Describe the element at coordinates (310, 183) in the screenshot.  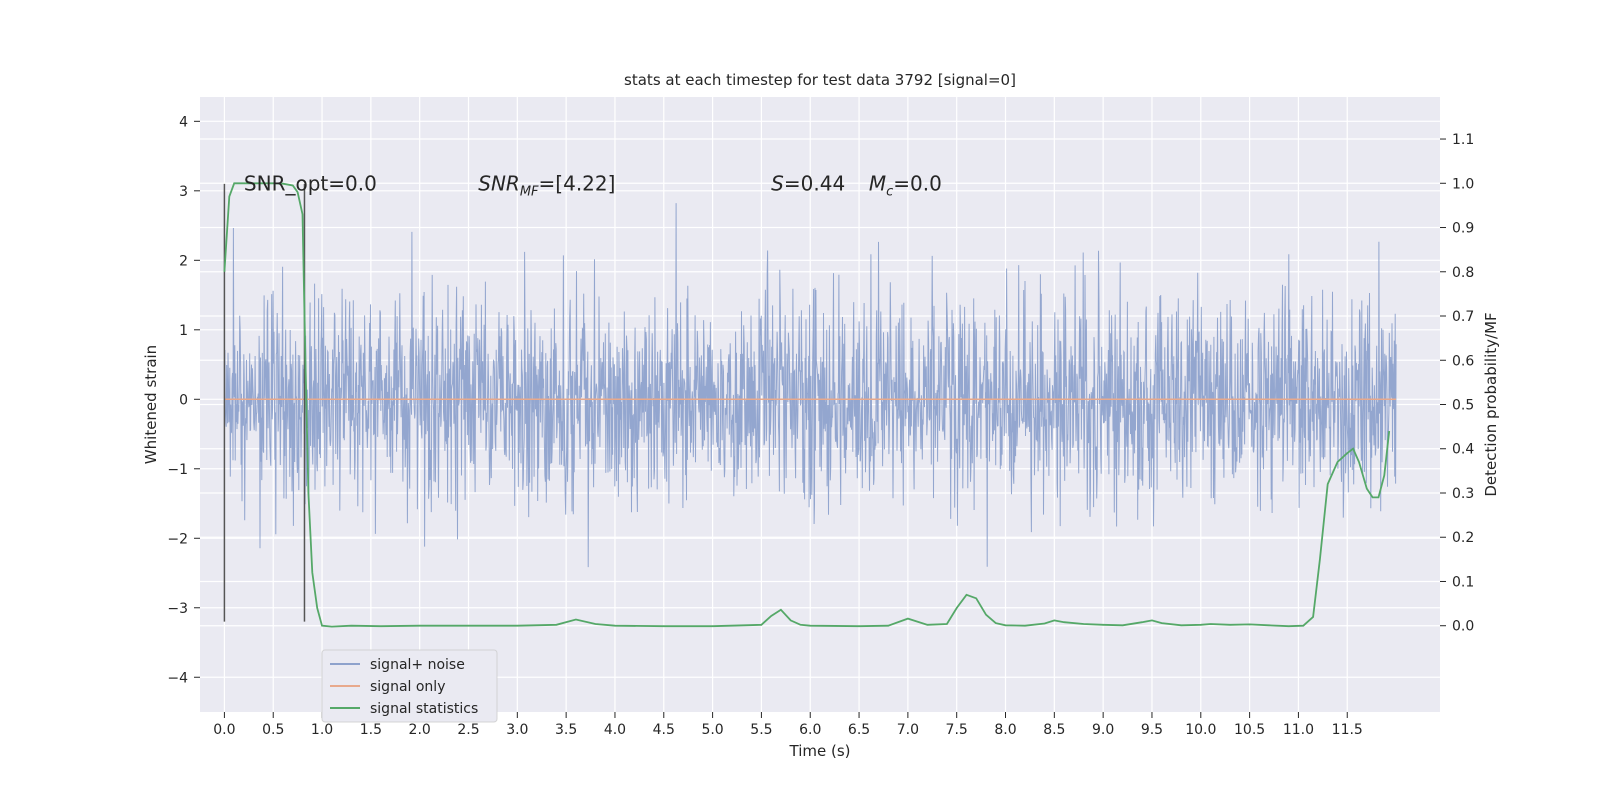
I see `annotation-0: SNR_opt=0.0` at that location.